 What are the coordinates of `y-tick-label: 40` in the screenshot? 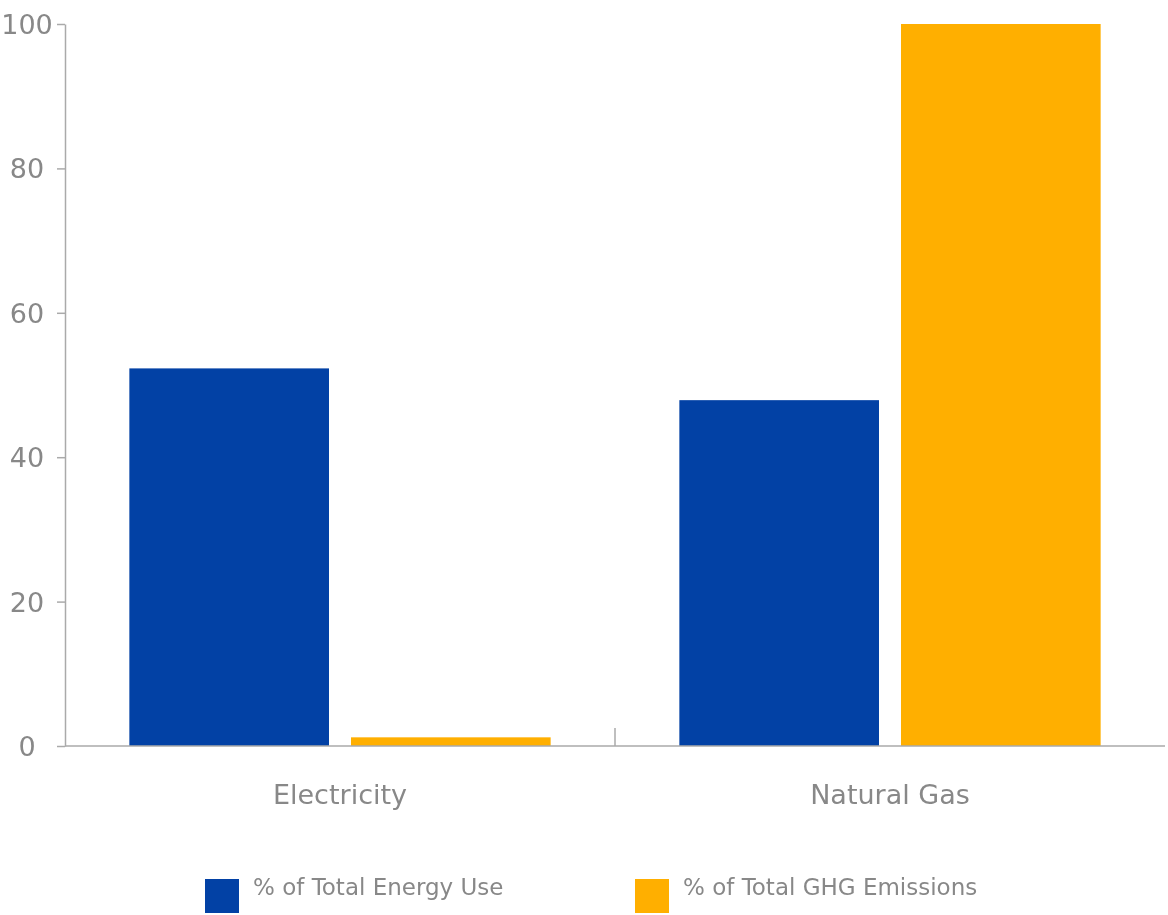 It's located at (27, 458).